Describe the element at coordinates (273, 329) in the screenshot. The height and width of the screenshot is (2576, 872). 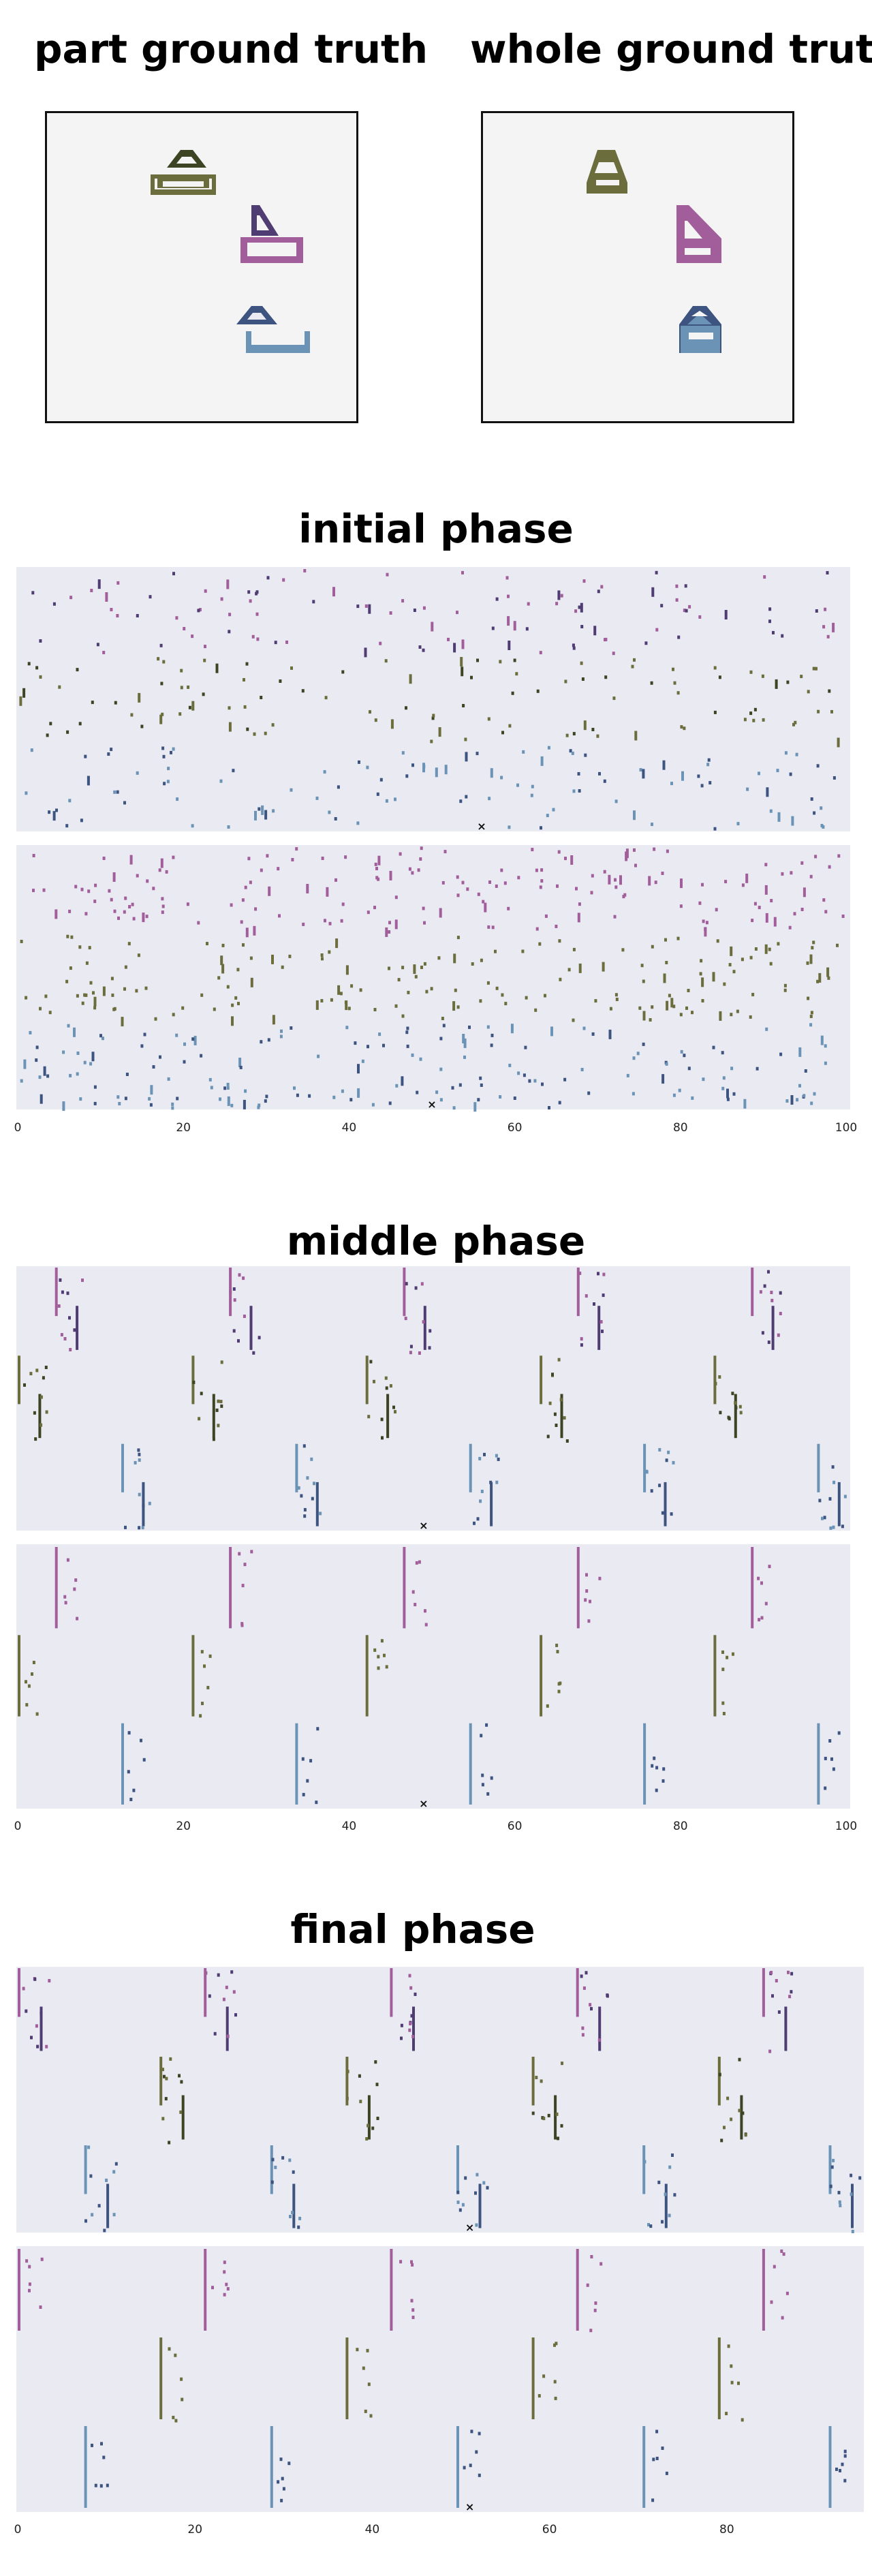
I see `blue-boat-top-and-base-icon` at that location.